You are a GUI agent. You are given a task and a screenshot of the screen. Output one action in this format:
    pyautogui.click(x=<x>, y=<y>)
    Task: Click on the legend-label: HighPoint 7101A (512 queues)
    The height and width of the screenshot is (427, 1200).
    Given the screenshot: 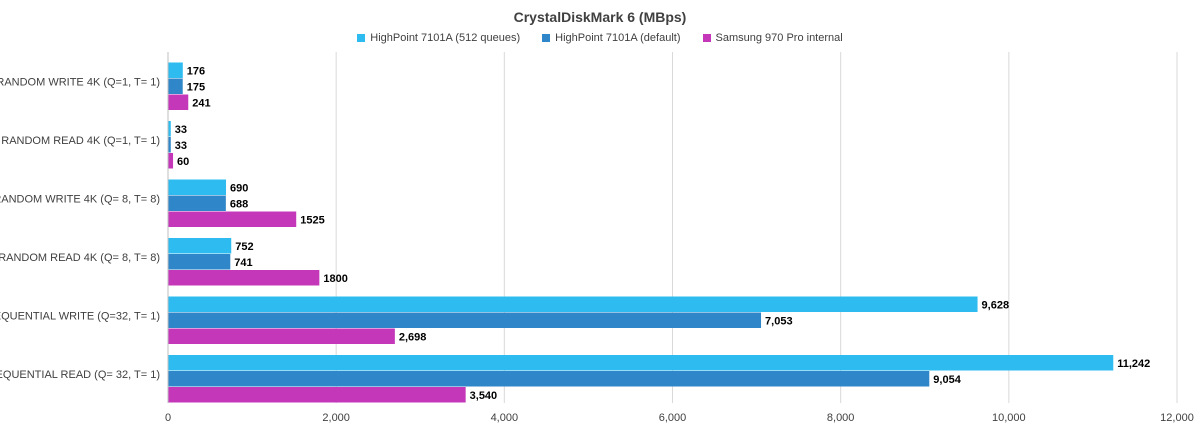 What is the action you would take?
    pyautogui.click(x=445, y=38)
    